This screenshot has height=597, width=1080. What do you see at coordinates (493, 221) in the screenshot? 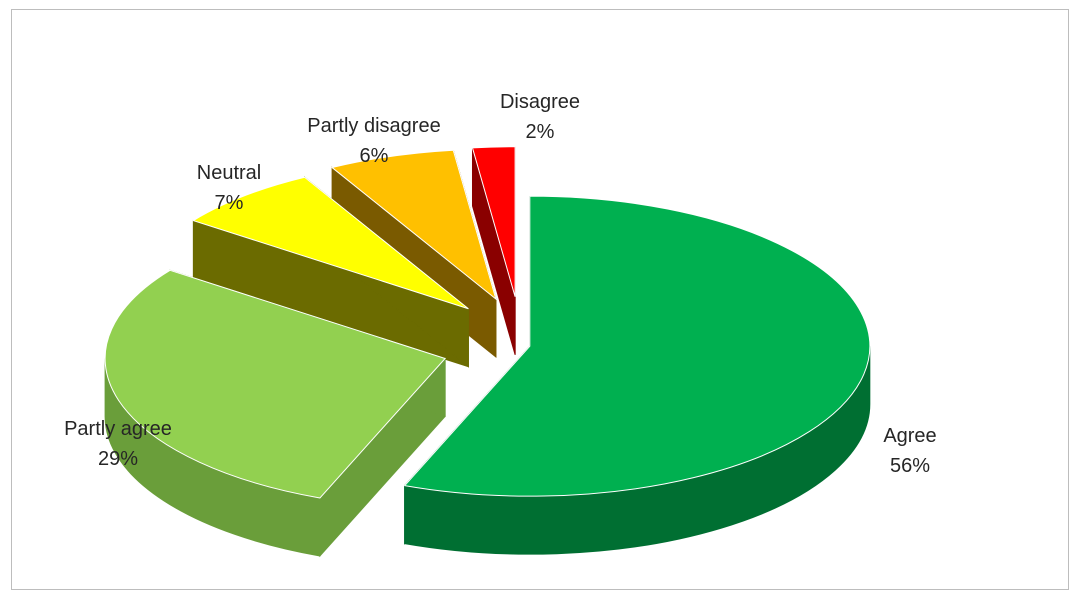
I see `slice-disagree-top` at bounding box center [493, 221].